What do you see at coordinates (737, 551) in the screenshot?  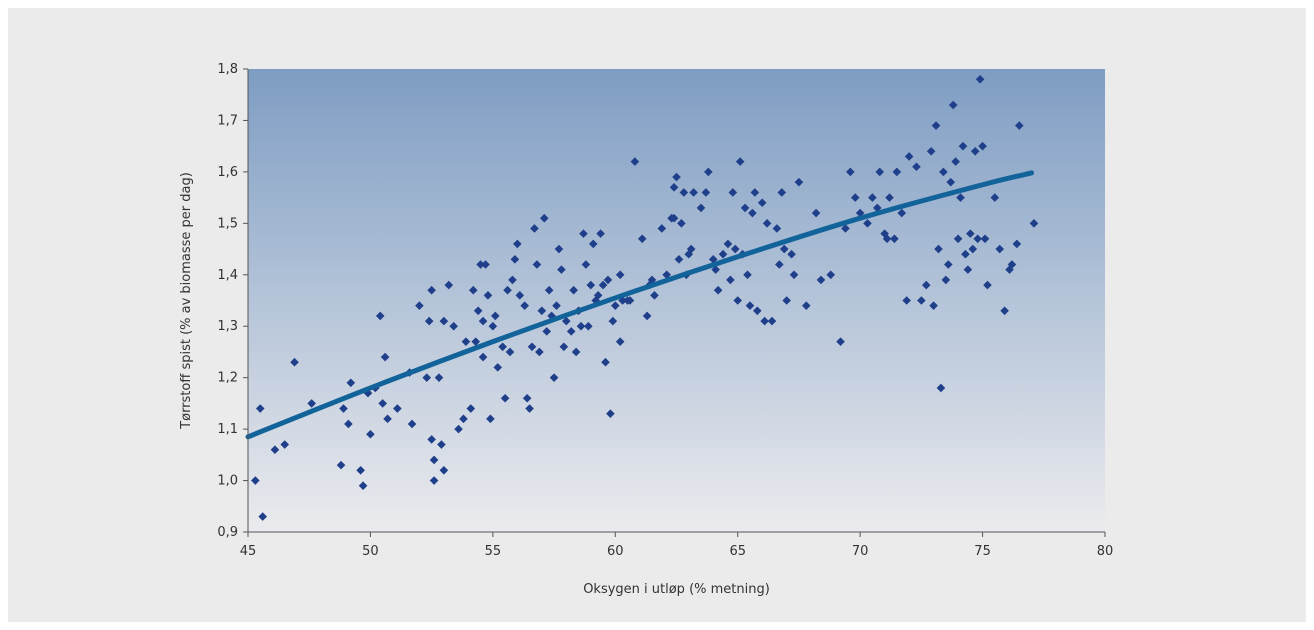 I see `x-tick-label: 65` at bounding box center [737, 551].